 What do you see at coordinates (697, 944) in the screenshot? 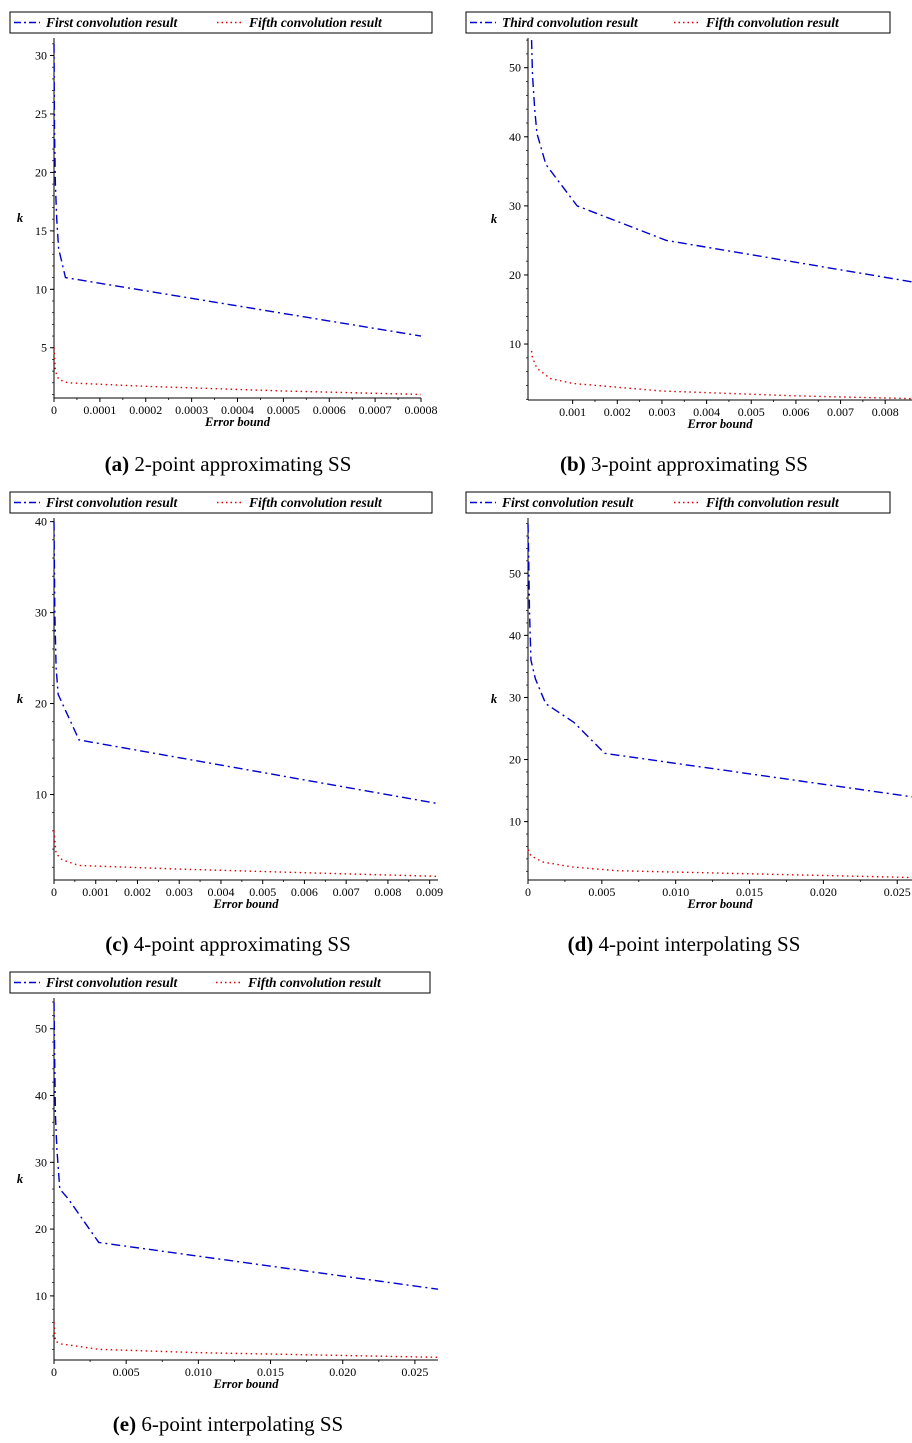
I see `caption-text: 4-point interpolating SS` at bounding box center [697, 944].